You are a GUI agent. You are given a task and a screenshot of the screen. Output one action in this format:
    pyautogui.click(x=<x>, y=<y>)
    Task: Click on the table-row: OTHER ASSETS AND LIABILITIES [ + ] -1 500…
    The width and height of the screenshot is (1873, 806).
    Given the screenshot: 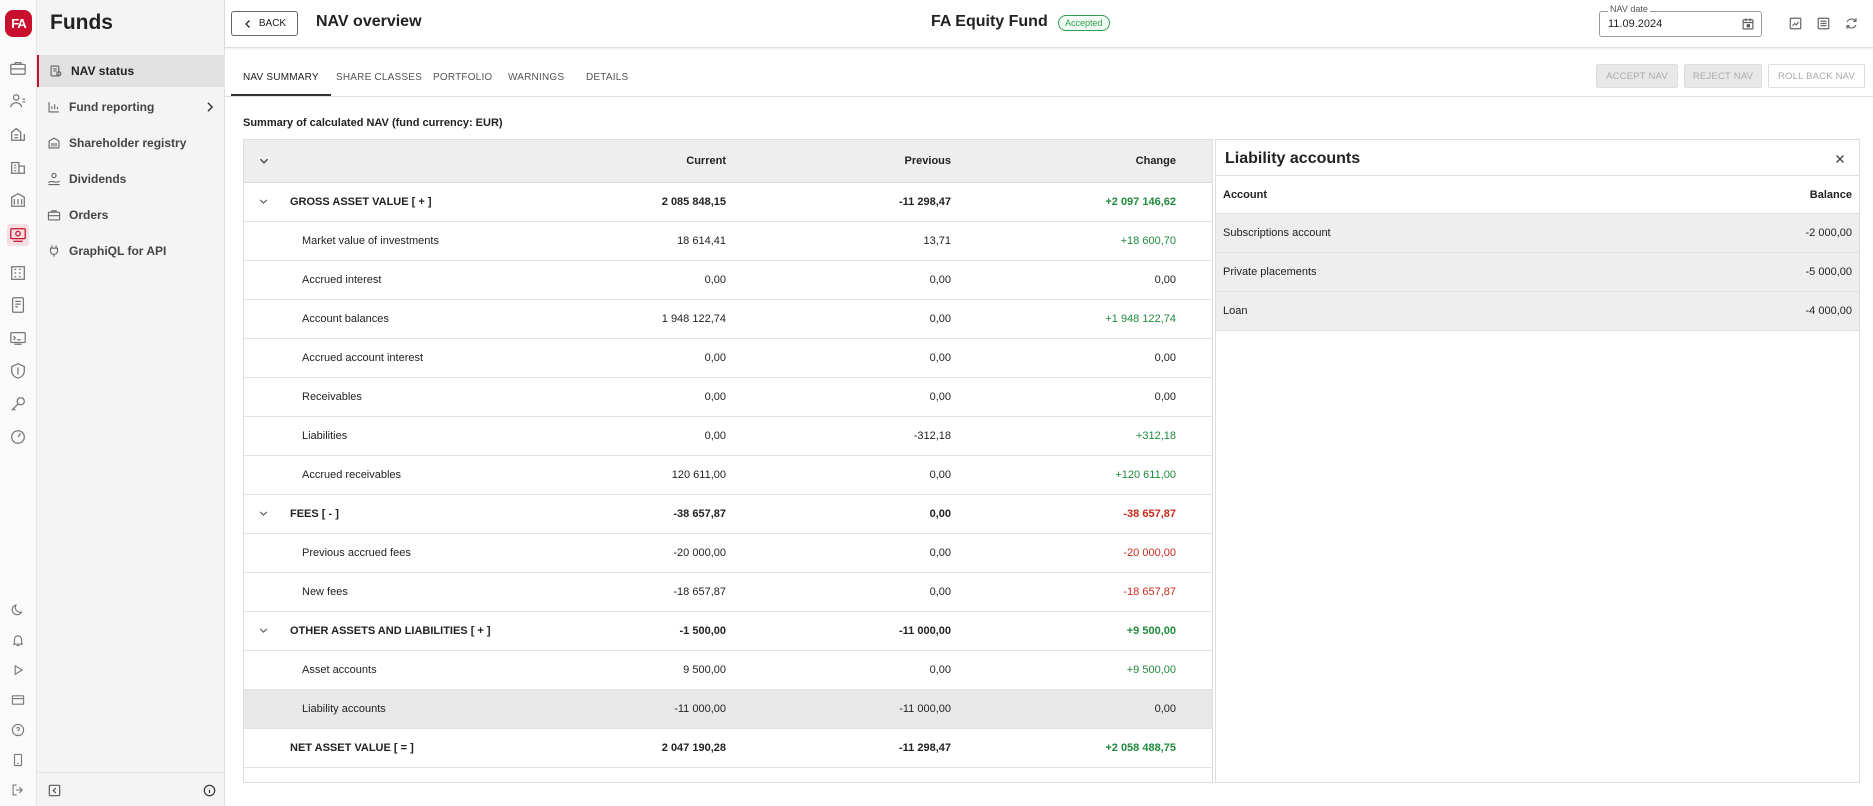 What is the action you would take?
    pyautogui.click(x=728, y=631)
    